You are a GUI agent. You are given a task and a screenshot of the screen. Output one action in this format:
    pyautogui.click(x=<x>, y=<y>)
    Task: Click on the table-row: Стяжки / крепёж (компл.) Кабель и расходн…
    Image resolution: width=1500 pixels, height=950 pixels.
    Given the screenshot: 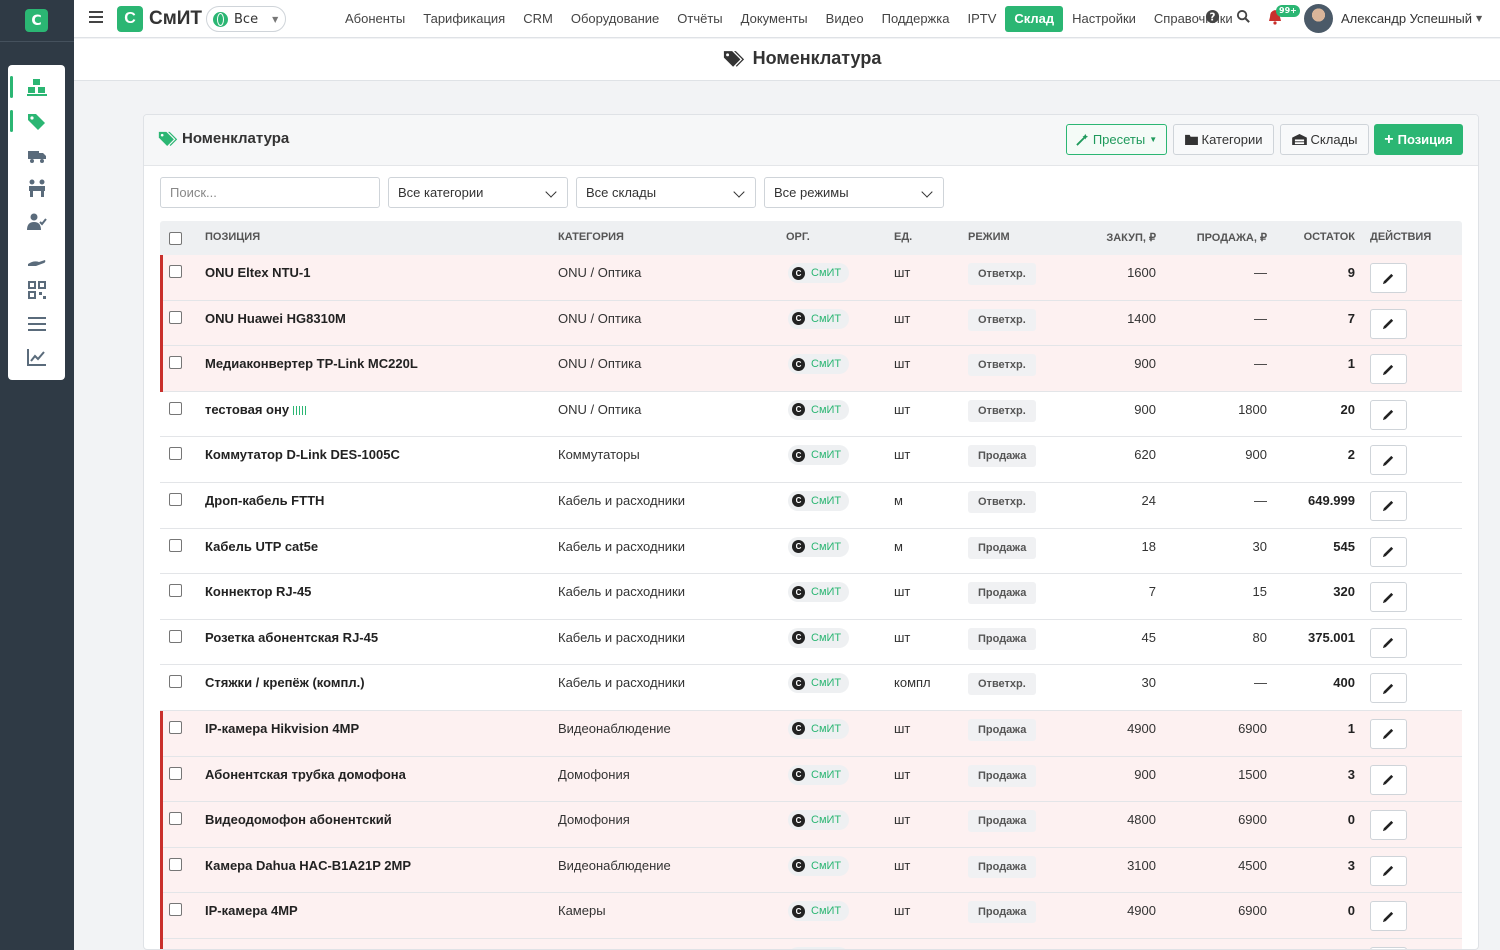 What is the action you would take?
    pyautogui.click(x=811, y=688)
    